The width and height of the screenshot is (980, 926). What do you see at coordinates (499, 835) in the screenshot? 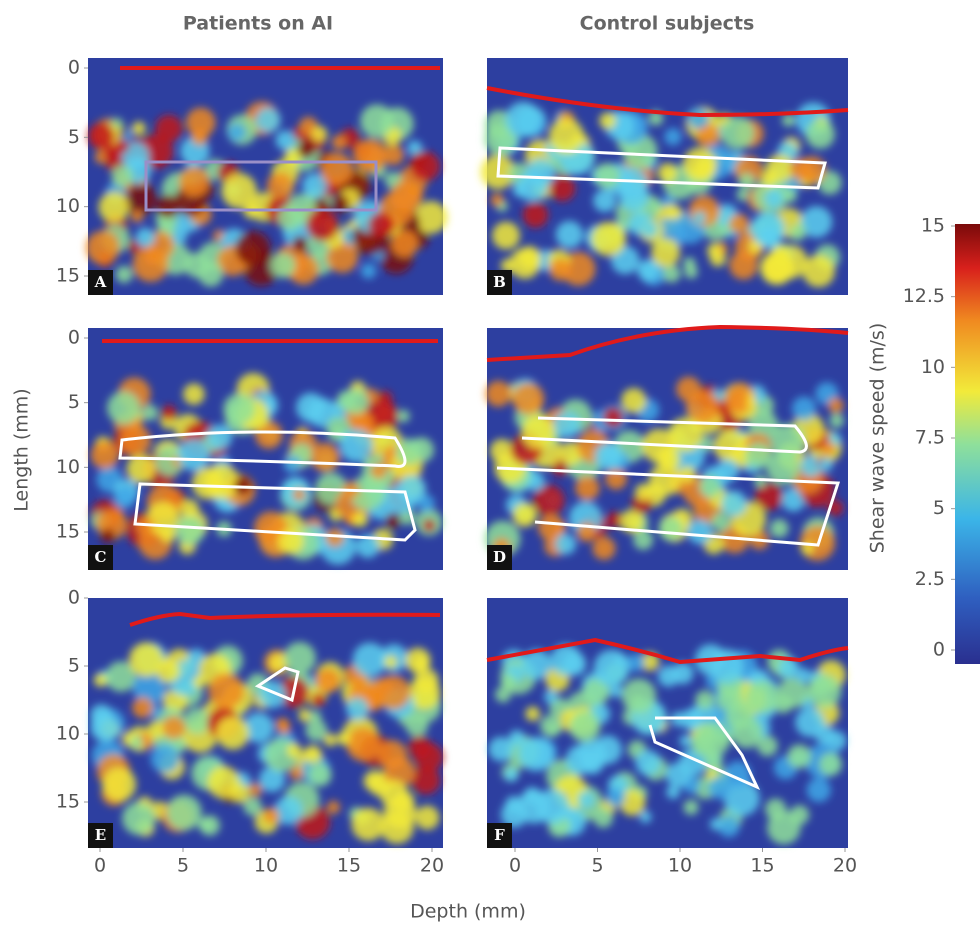
I see `panel-label: F` at bounding box center [499, 835].